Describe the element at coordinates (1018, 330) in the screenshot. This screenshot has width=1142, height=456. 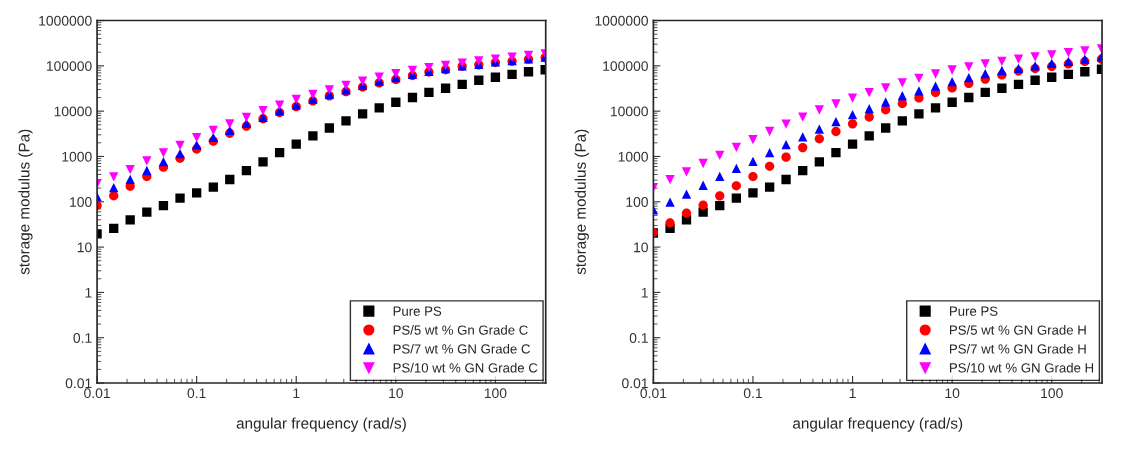
I see `legend-label: PS/5 wt % GN Grade H` at that location.